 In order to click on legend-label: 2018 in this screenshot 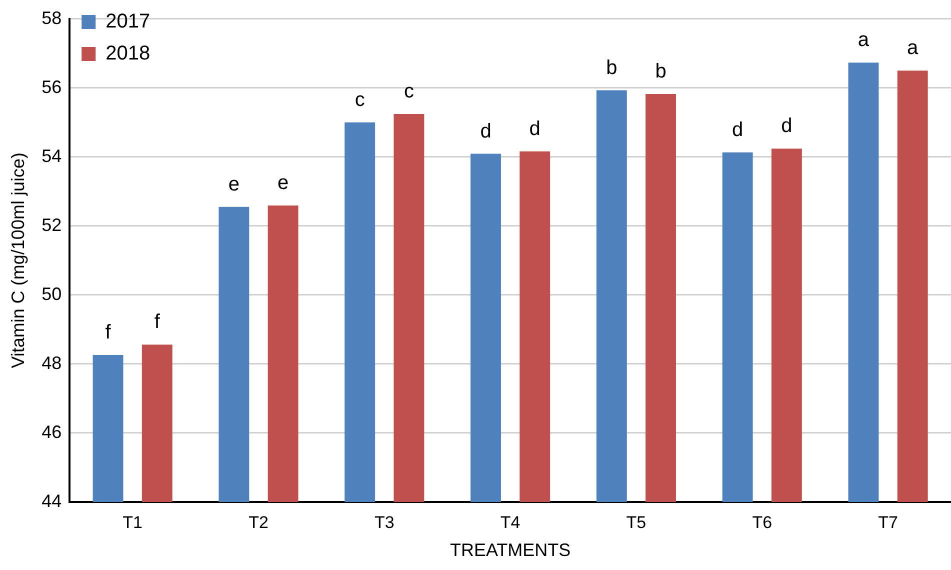, I will do `click(128, 53)`.